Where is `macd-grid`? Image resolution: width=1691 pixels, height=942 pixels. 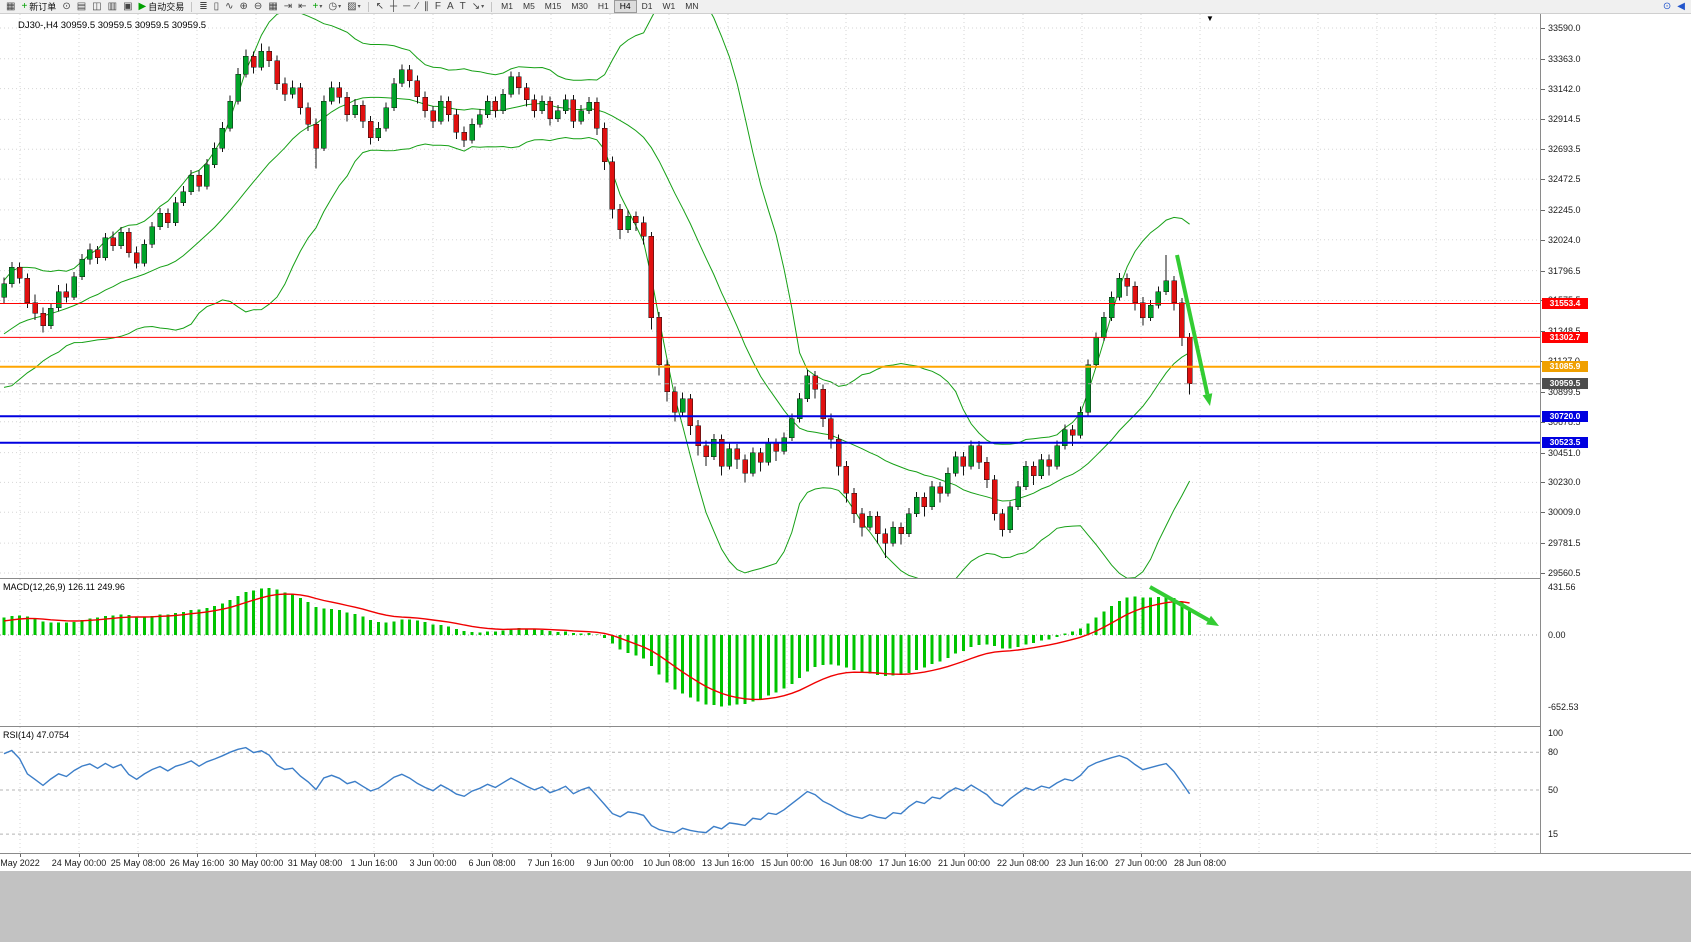
macd-grid is located at coordinates (757, 652).